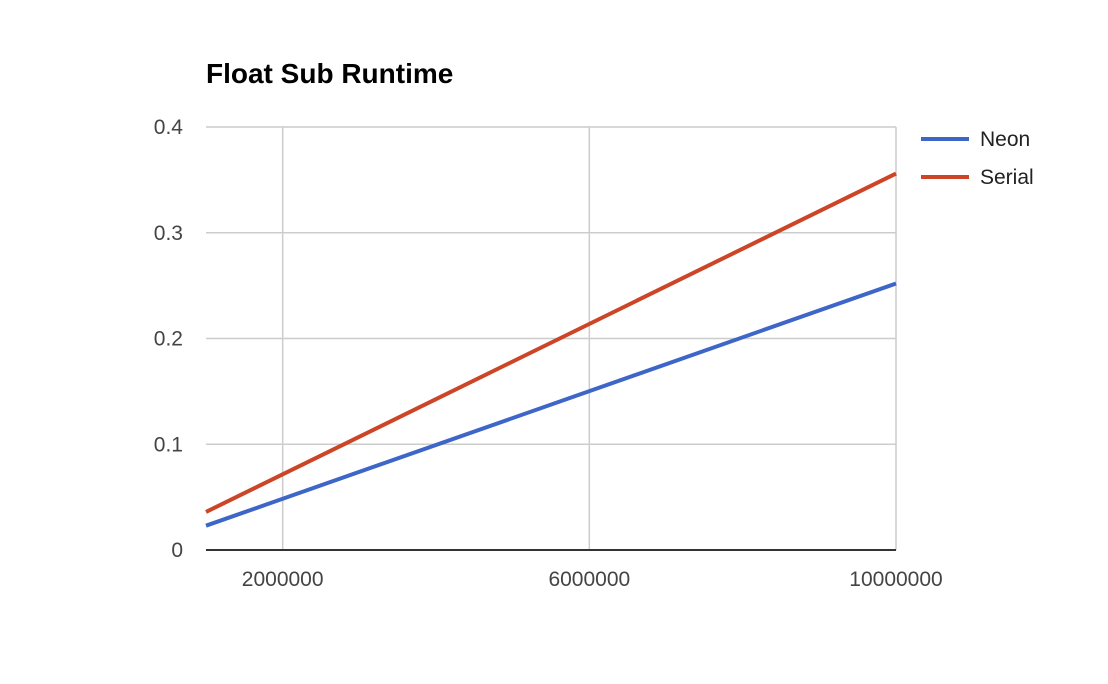  Describe the element at coordinates (589, 579) in the screenshot. I see `x-tick-label: 6000000` at that location.